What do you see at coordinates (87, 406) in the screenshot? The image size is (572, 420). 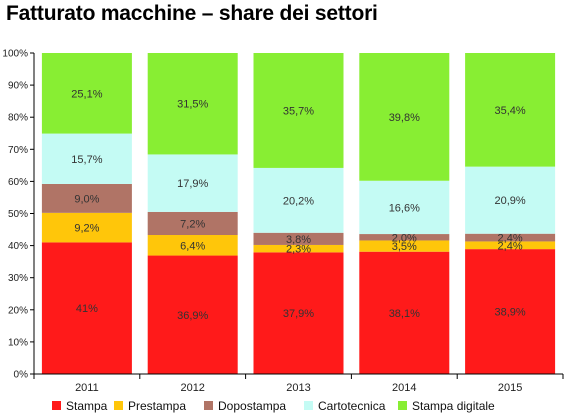 I see `legend-label-stampa: Stampa` at bounding box center [87, 406].